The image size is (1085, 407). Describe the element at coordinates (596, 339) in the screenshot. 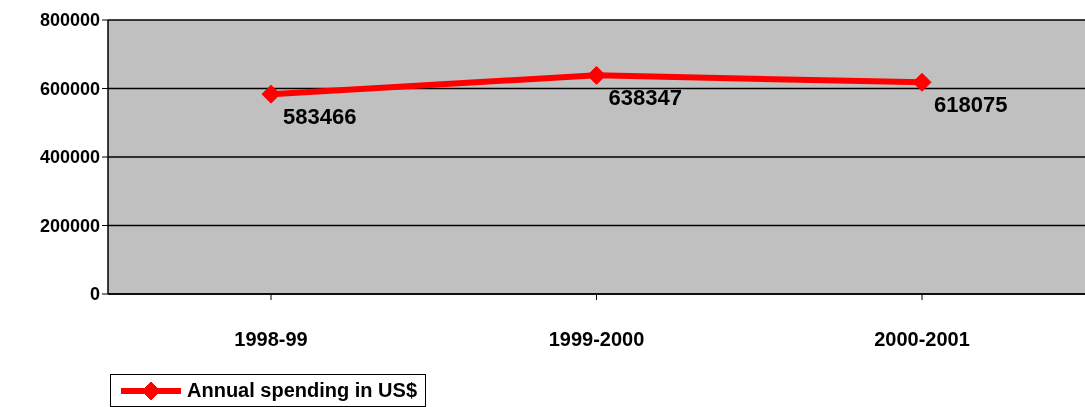

I see `x-tick-label: 1999-2000` at that location.